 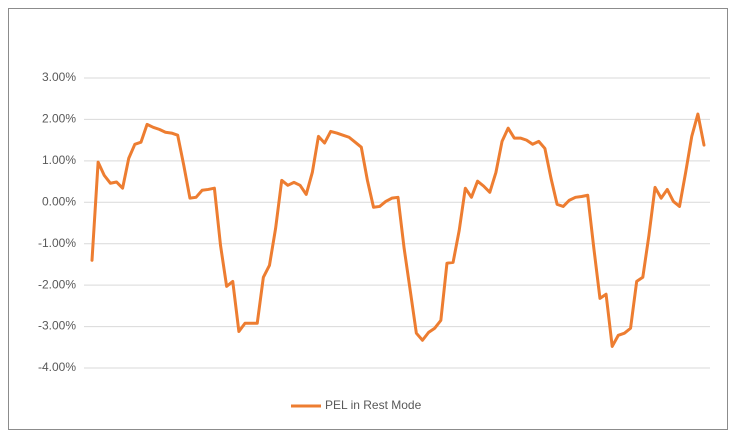 I want to click on y-tick-label: -1.00%, so click(x=57, y=243).